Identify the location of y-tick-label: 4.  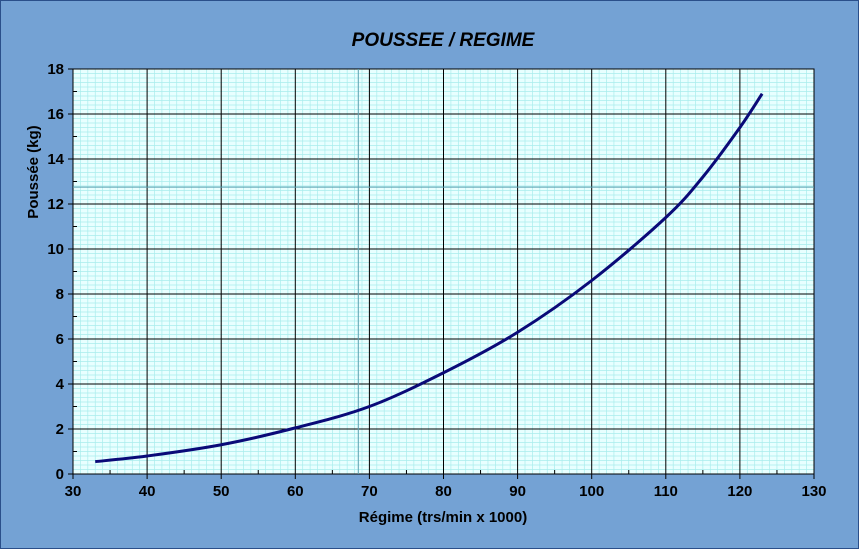
(60, 384).